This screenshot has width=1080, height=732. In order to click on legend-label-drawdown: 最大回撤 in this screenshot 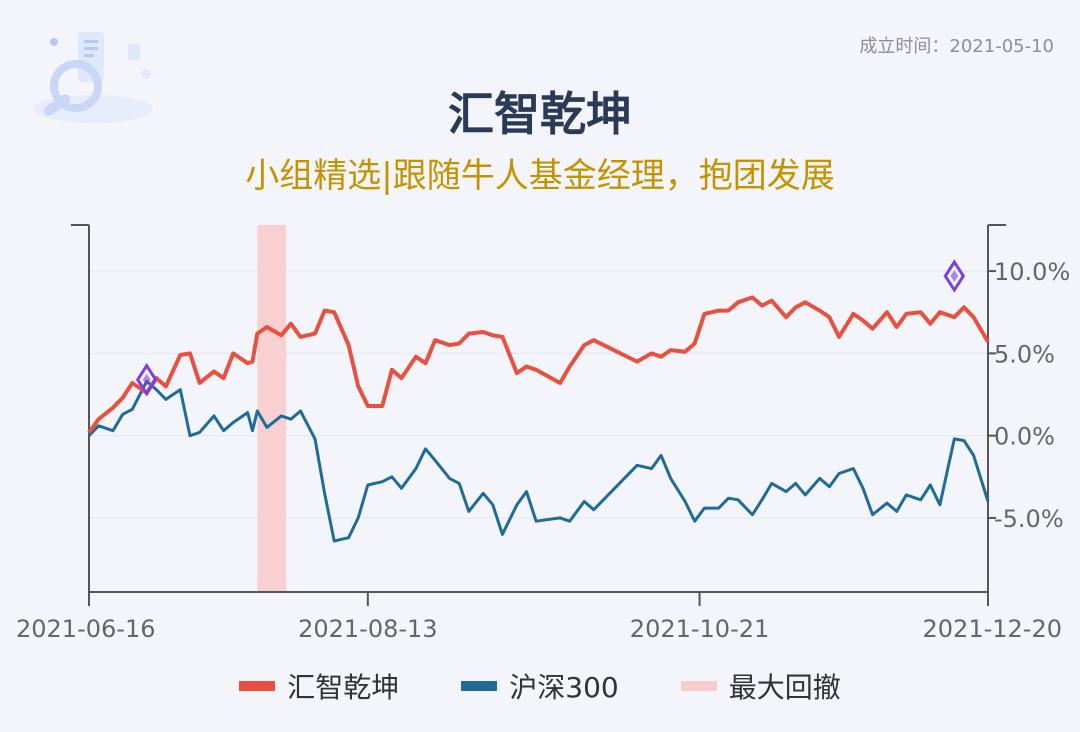, I will do `click(784, 687)`.